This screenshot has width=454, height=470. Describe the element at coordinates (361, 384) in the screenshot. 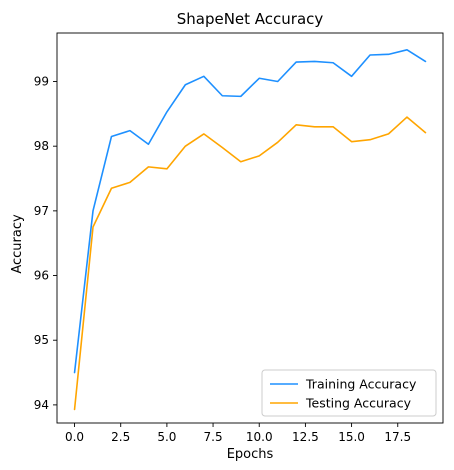

I see `legend-entry-label: Training Accuracy` at that location.